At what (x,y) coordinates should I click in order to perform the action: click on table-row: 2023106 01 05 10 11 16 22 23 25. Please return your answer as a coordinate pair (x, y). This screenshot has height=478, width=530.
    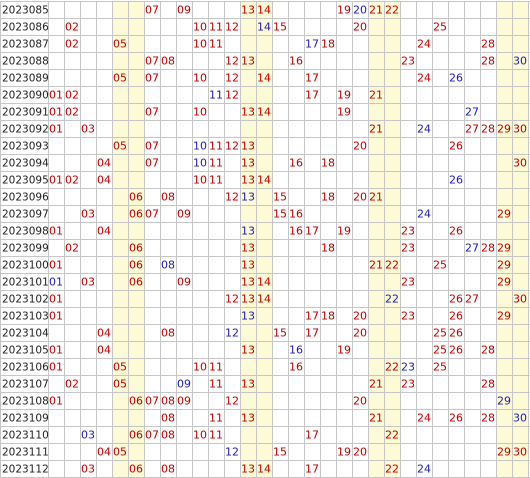
    Looking at the image, I should click on (224, 367).